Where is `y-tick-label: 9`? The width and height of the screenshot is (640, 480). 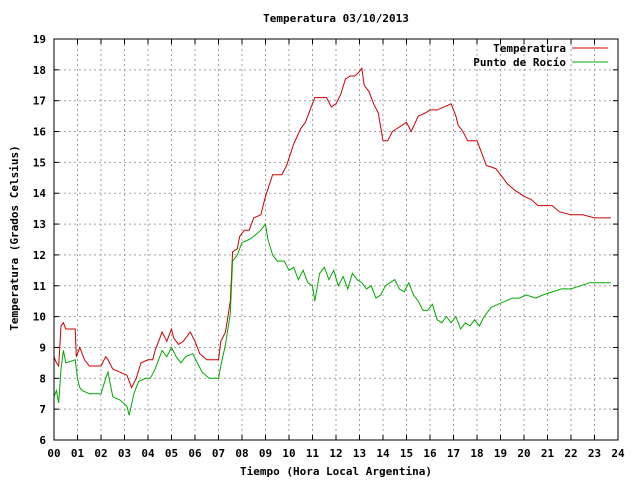
y-tick-label: 9 is located at coordinates (42, 347).